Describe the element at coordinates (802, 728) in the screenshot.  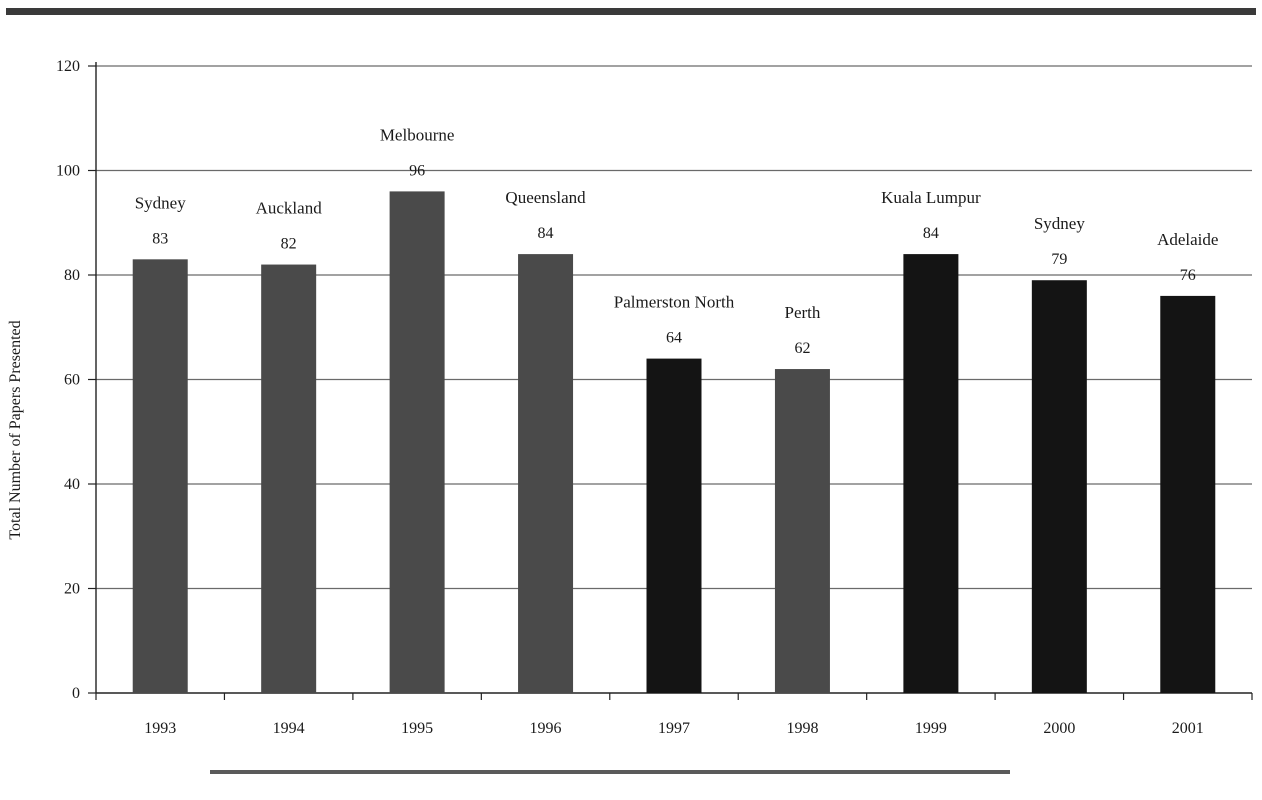
I see `x-tick-label: 1998` at that location.